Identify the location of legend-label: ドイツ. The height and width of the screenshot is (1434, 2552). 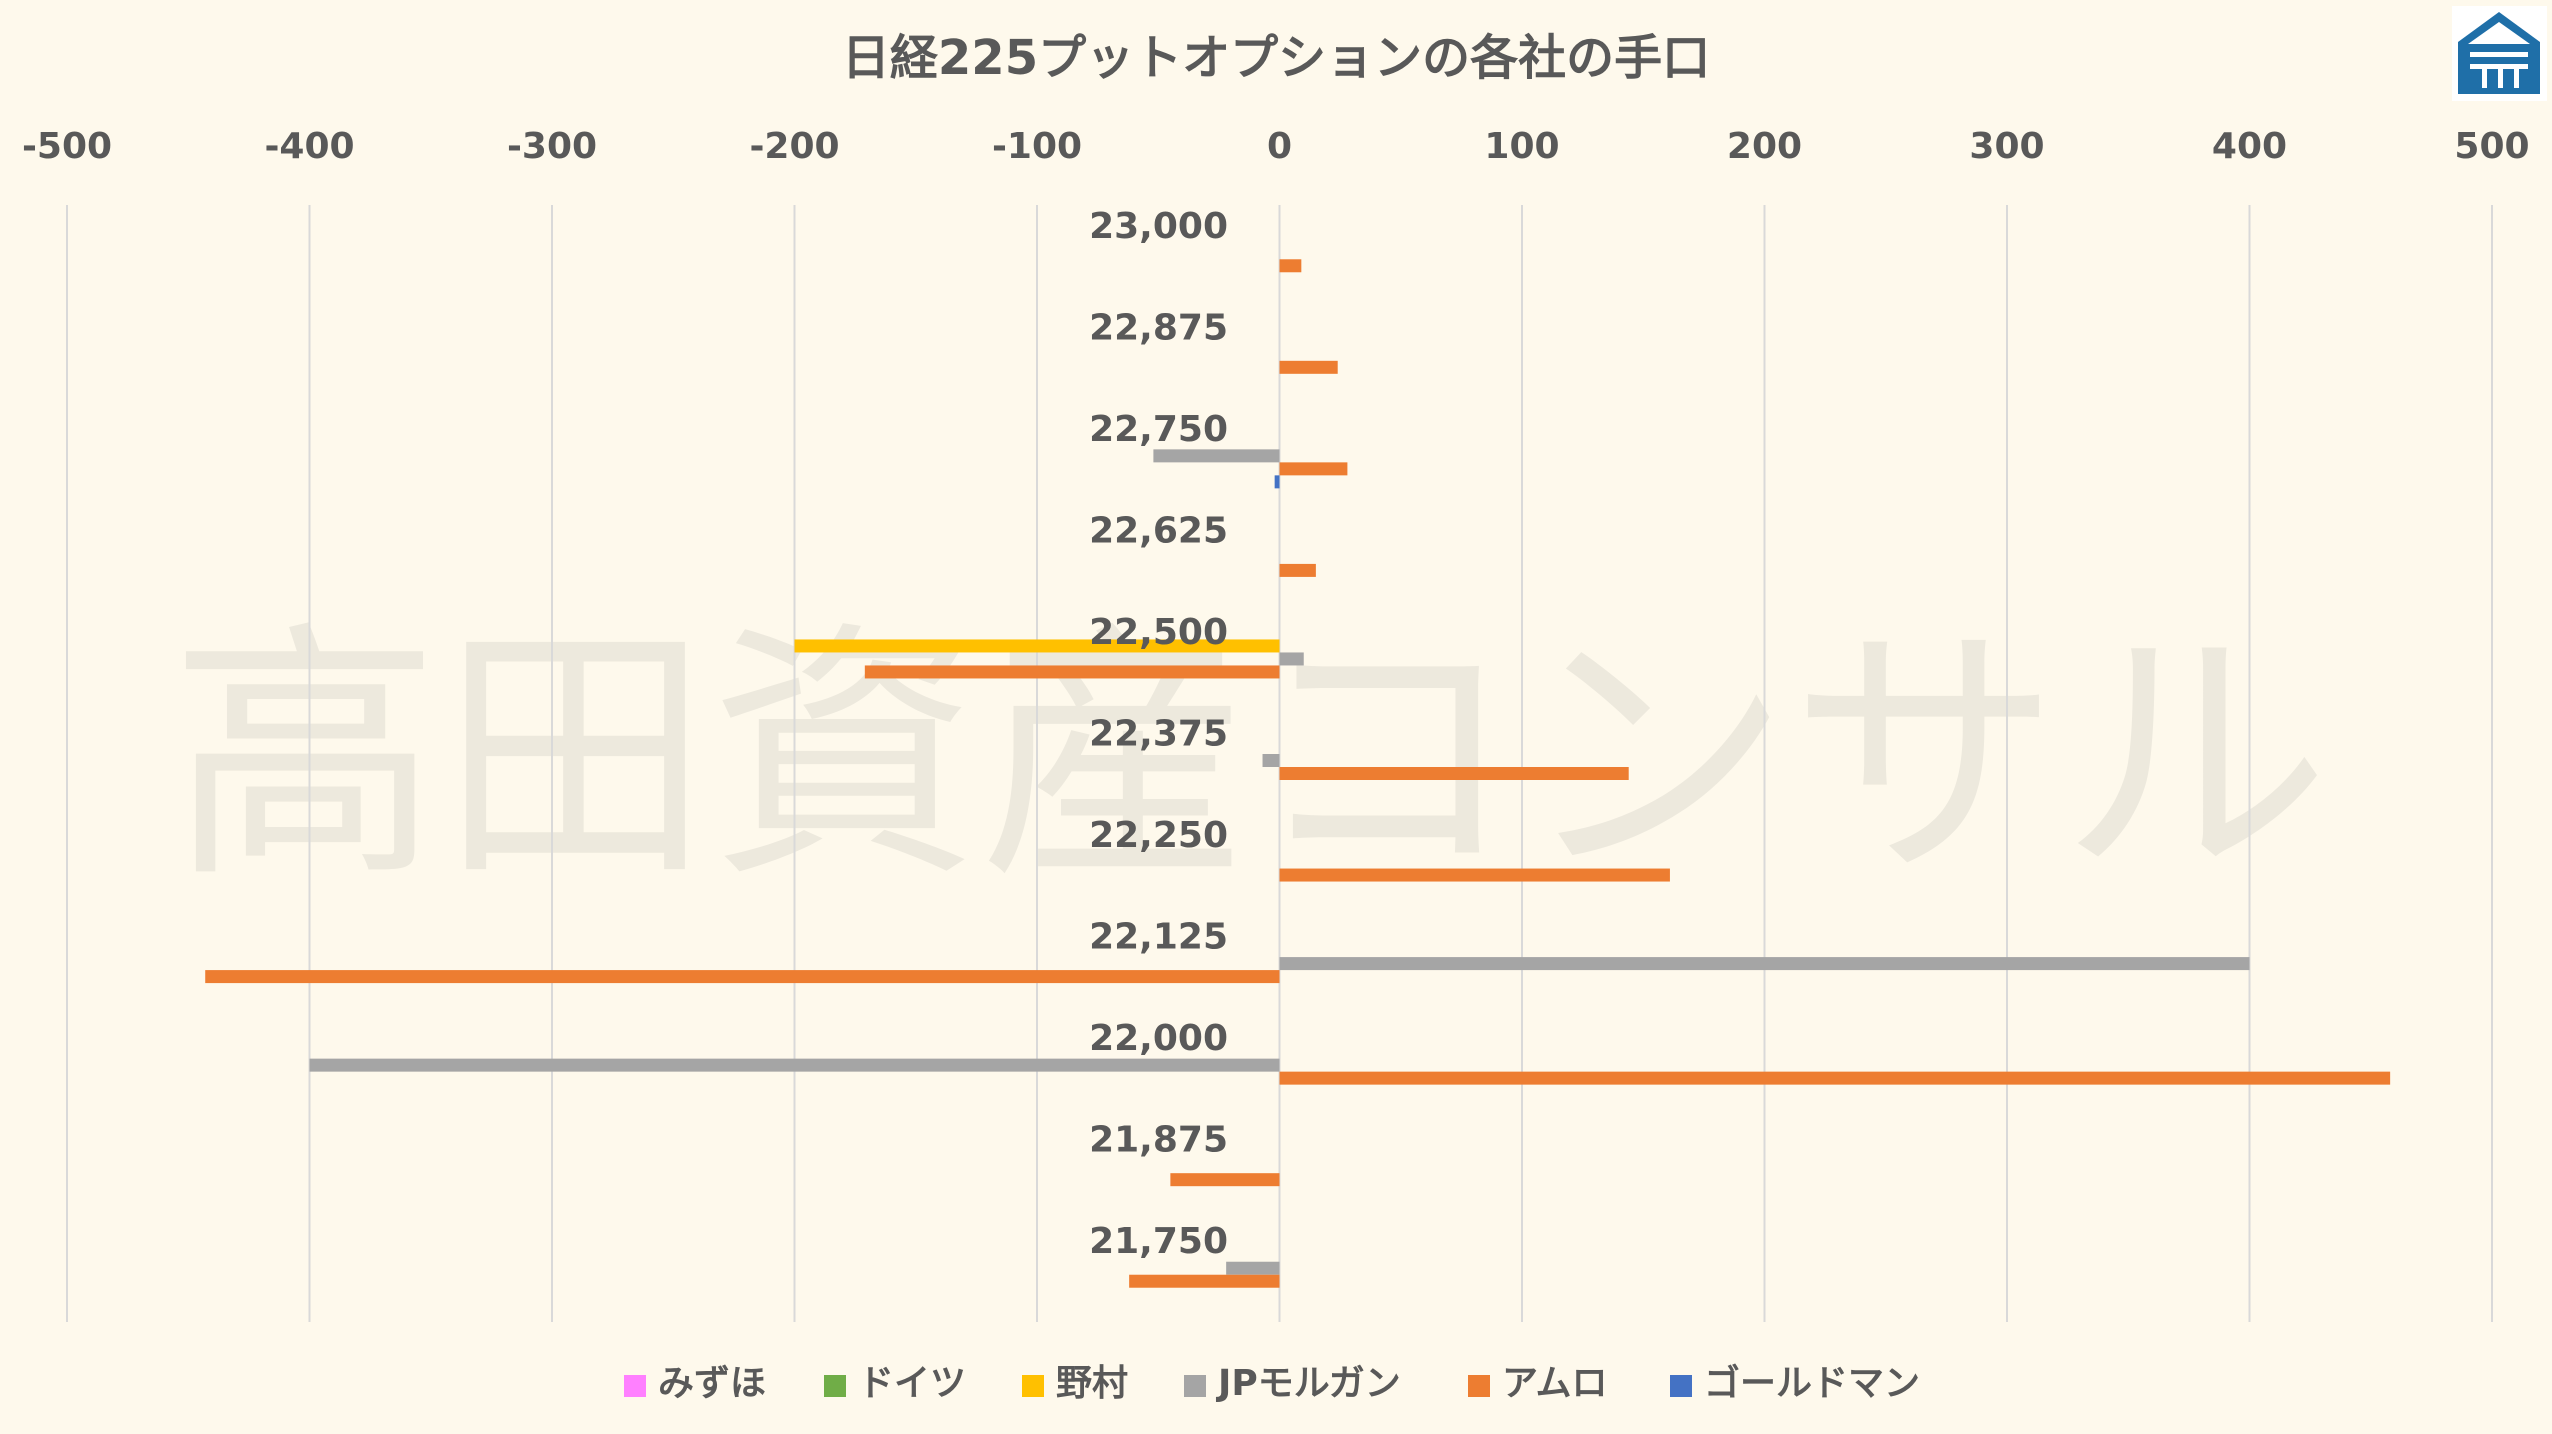
(912, 1383).